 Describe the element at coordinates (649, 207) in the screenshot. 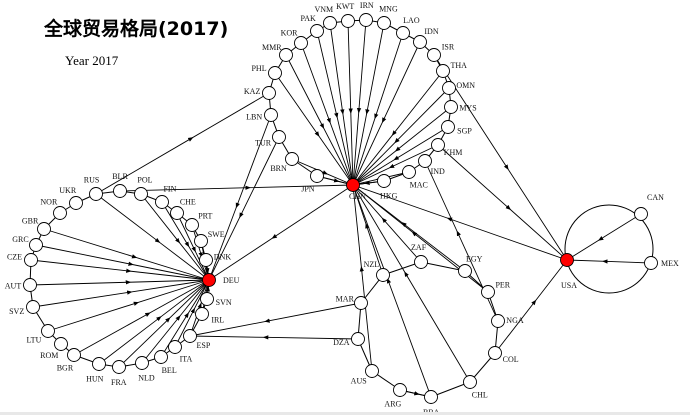

I see `node-CAN: CAN` at that location.